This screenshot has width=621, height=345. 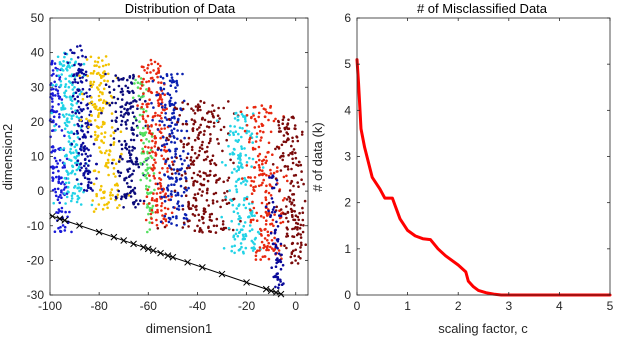 I want to click on y-tick-label: 1, so click(x=347, y=249).